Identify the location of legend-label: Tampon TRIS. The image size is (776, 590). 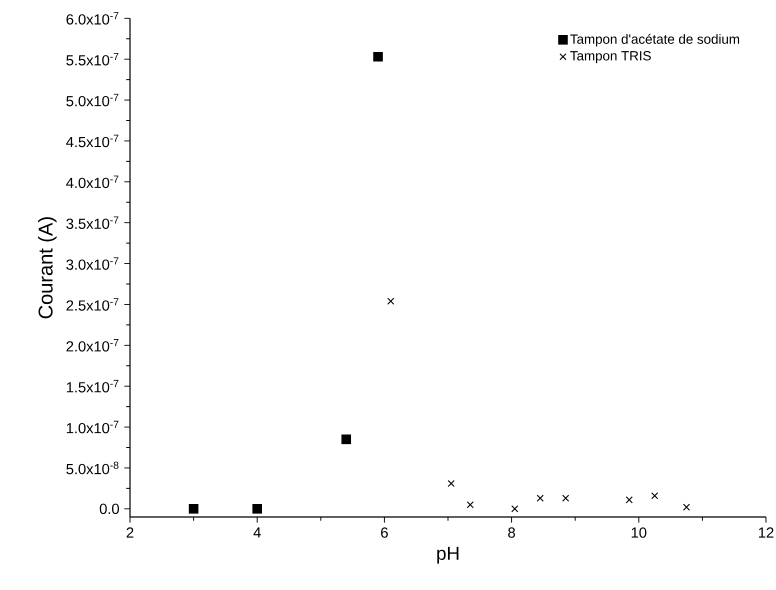
(610, 57).